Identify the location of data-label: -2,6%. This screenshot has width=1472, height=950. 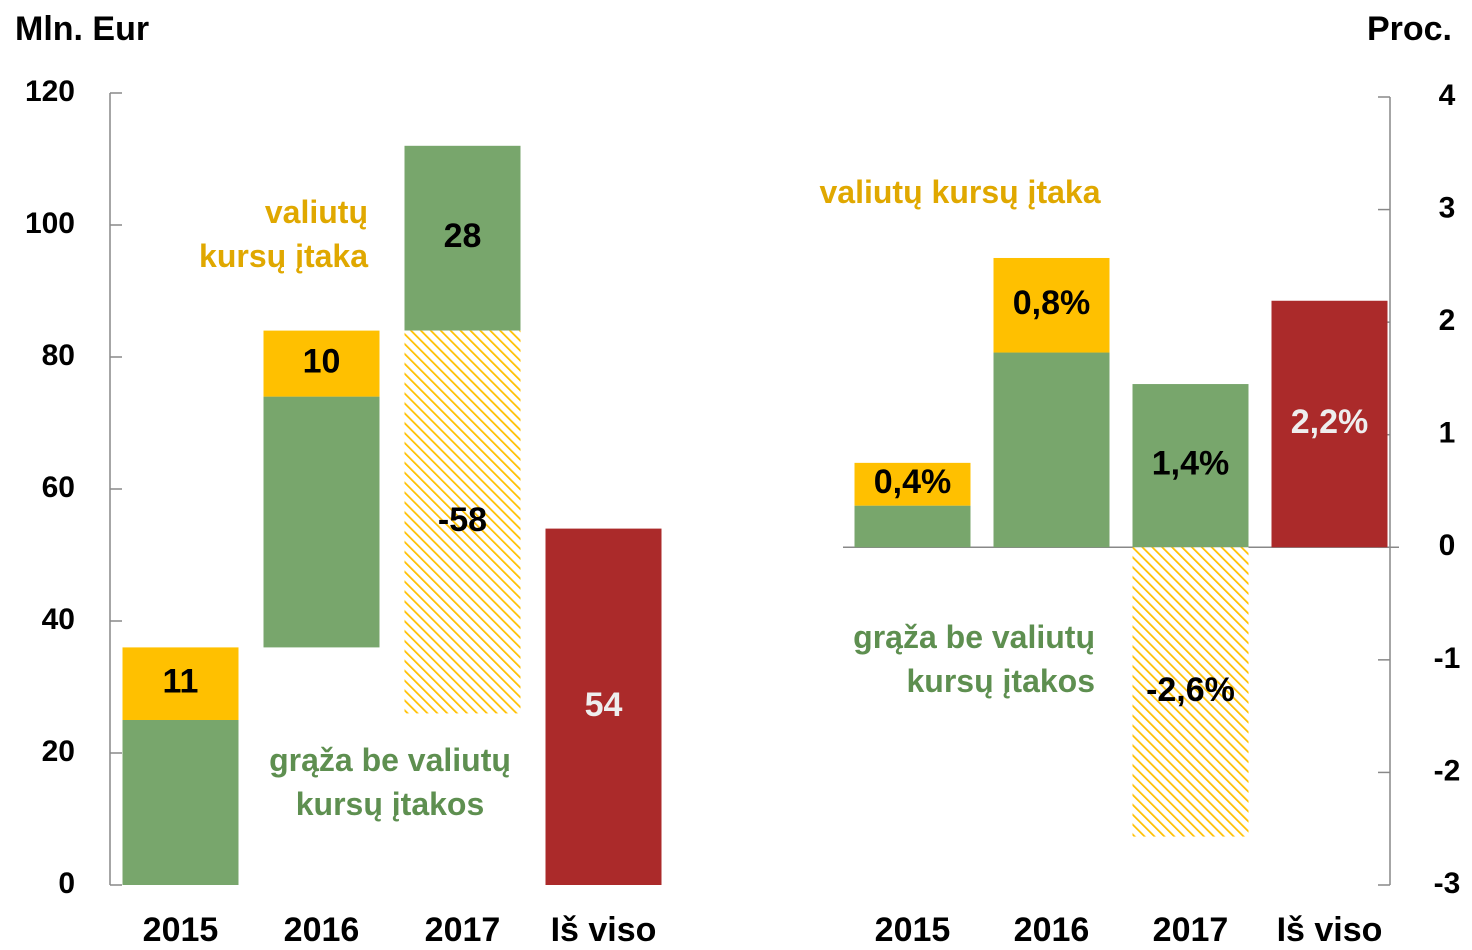
(1190, 690).